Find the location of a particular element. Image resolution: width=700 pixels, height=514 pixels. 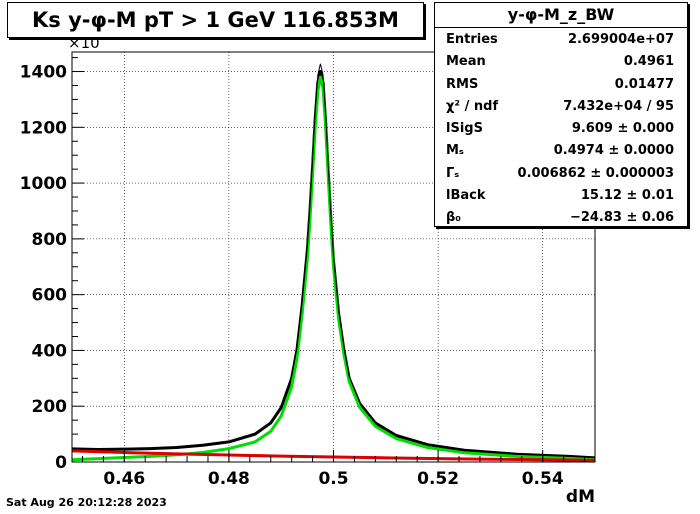

stats-row: χ² / ndf 7.432e+04 / 95 is located at coordinates (561, 106).